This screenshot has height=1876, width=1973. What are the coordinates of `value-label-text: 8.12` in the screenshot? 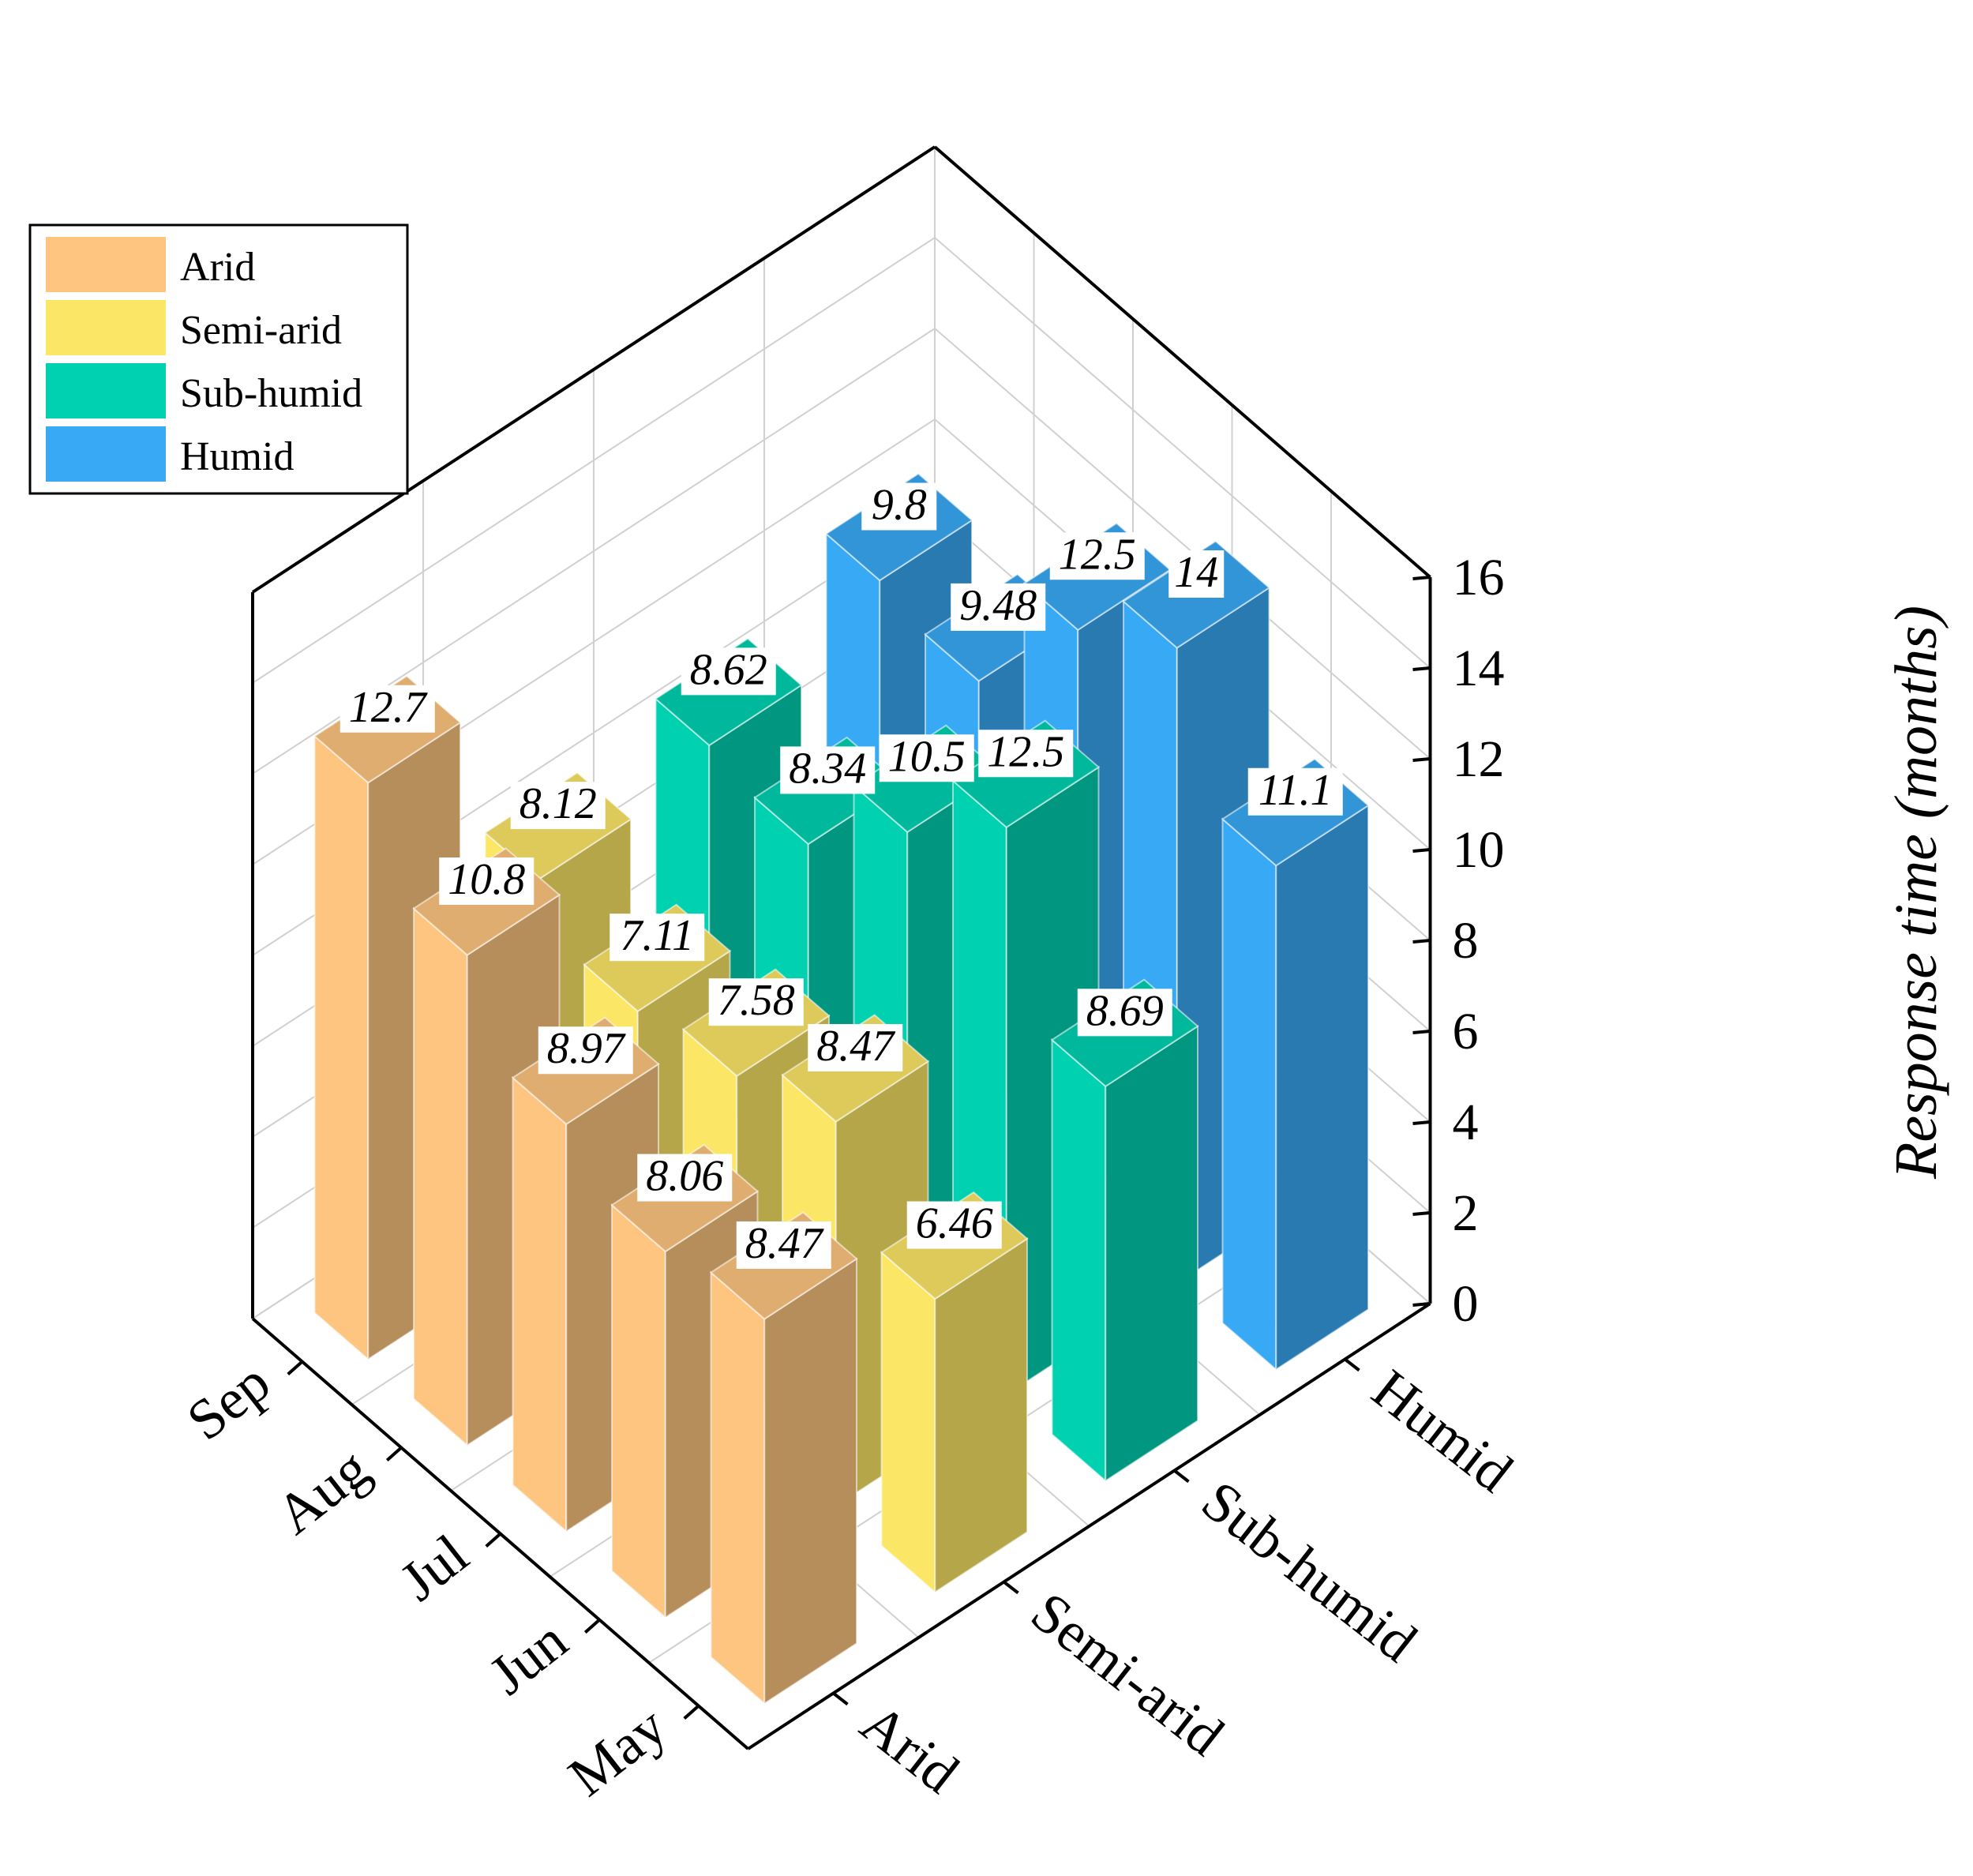 It's located at (558, 803).